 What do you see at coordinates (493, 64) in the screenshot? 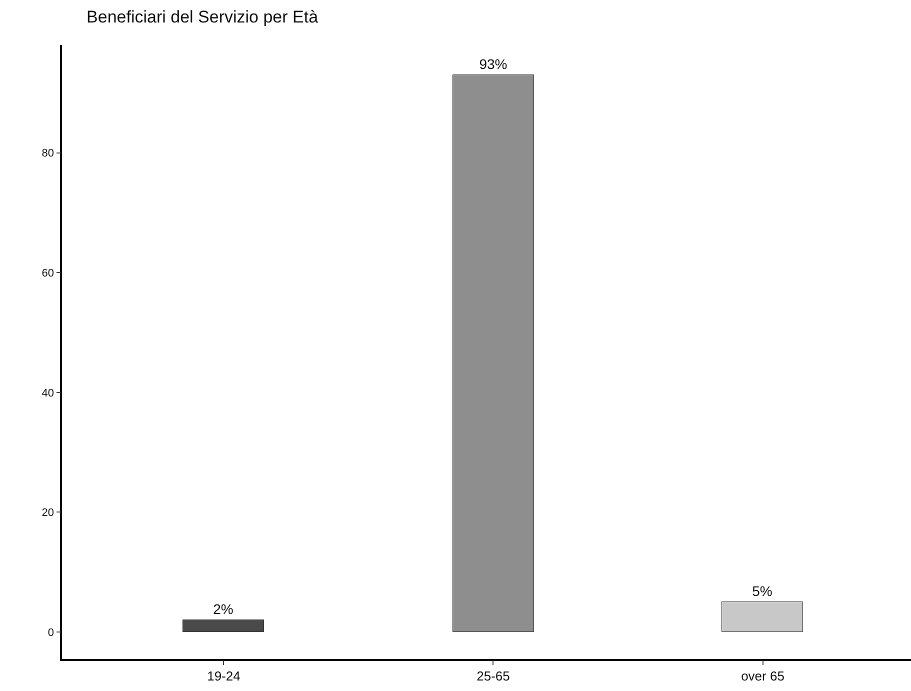
I see `data-label: 93%` at bounding box center [493, 64].